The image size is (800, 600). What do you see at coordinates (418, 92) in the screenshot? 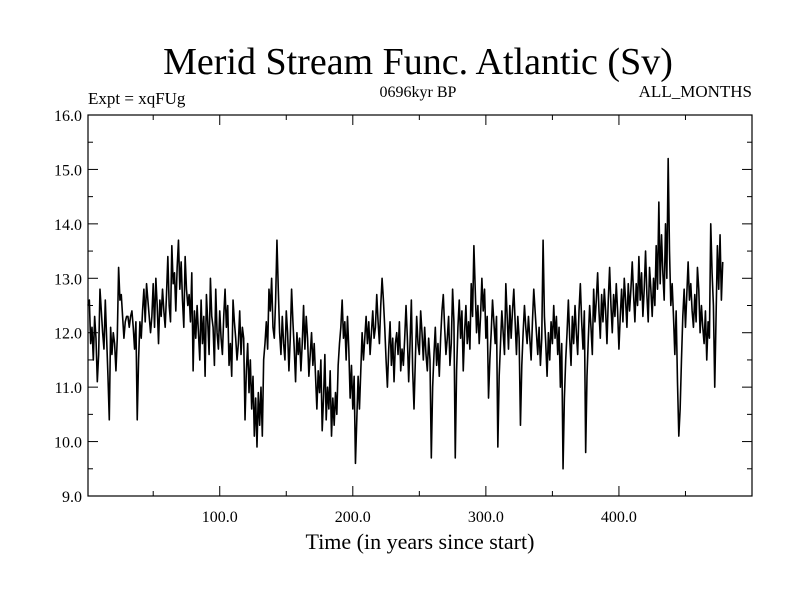
I see `period-label: 0696kyr BP` at bounding box center [418, 92].